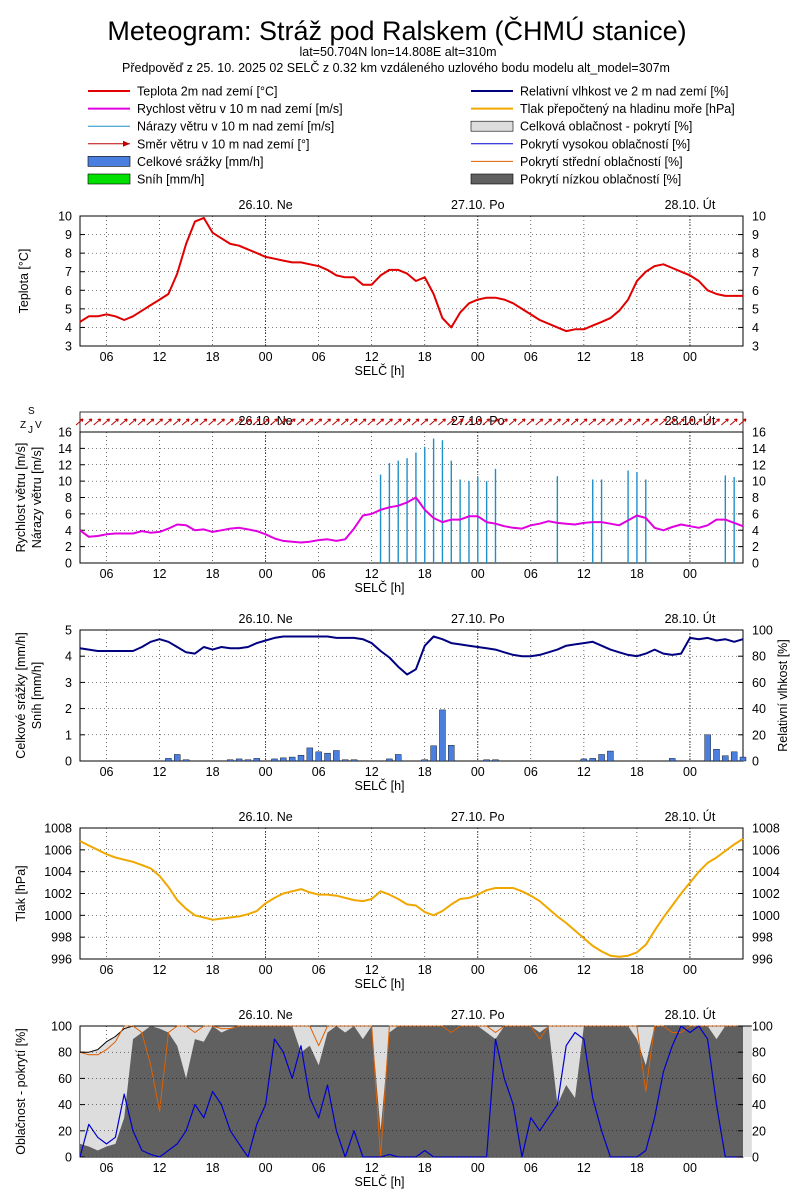 This screenshot has height=1200, width=800. What do you see at coordinates (755, 309) in the screenshot?
I see `y-tick-label-right: 5` at bounding box center [755, 309].